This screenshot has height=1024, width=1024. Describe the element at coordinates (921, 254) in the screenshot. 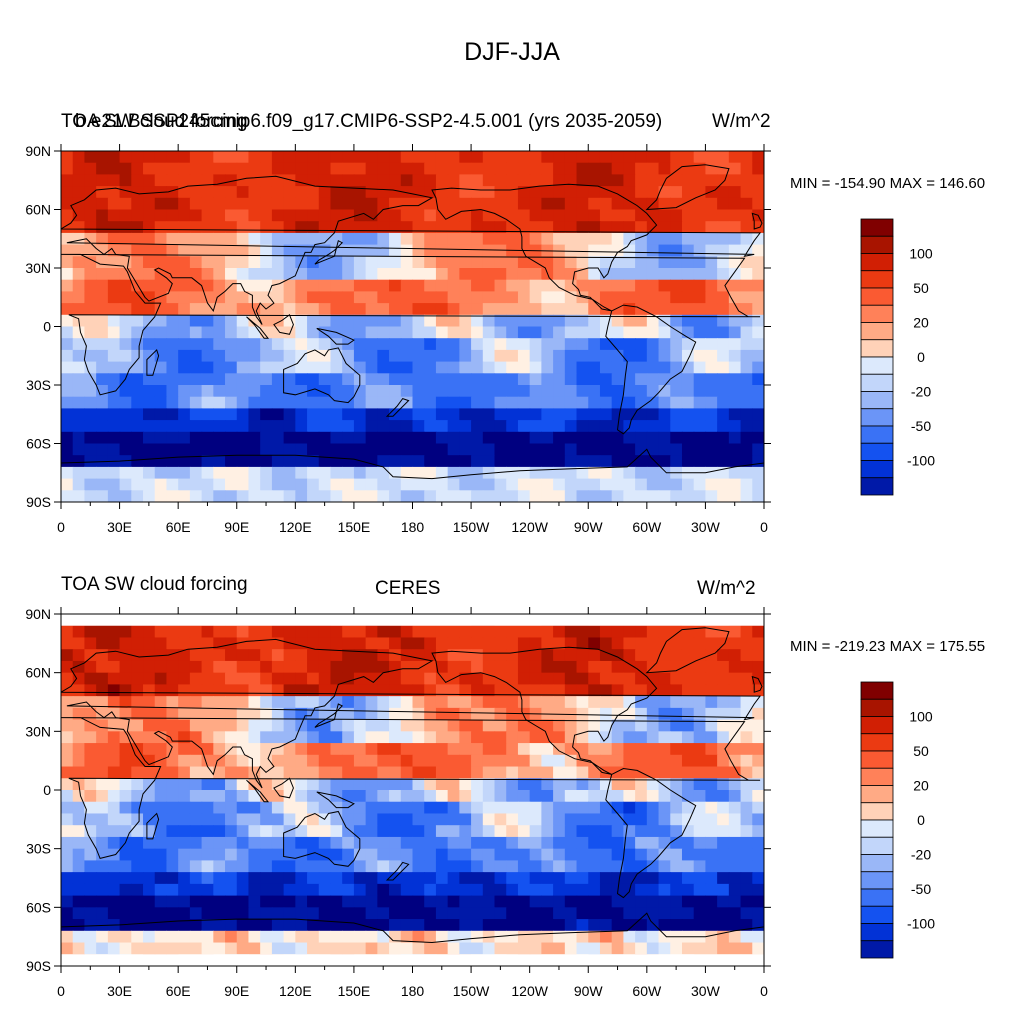

I see `colorbar-label: 100` at that location.